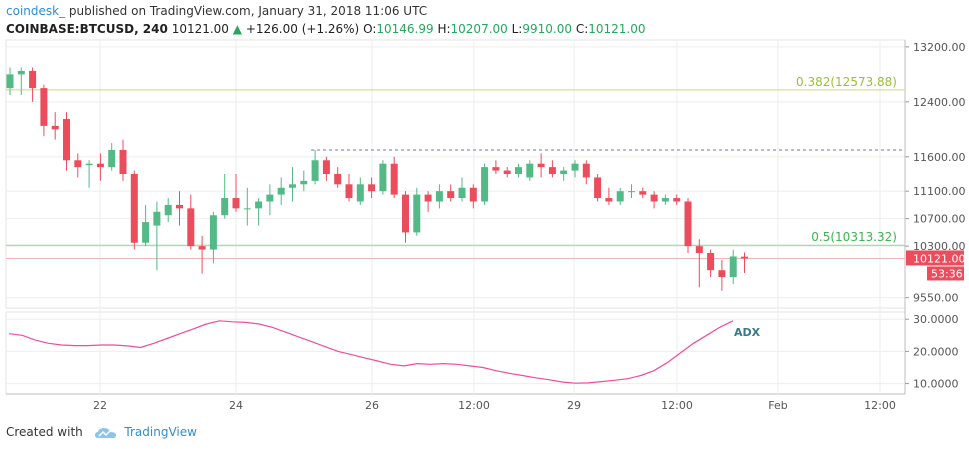 This screenshot has width=969, height=449. What do you see at coordinates (939, 219) in the screenshot?
I see `price-tick-label: 10700.00` at bounding box center [939, 219].